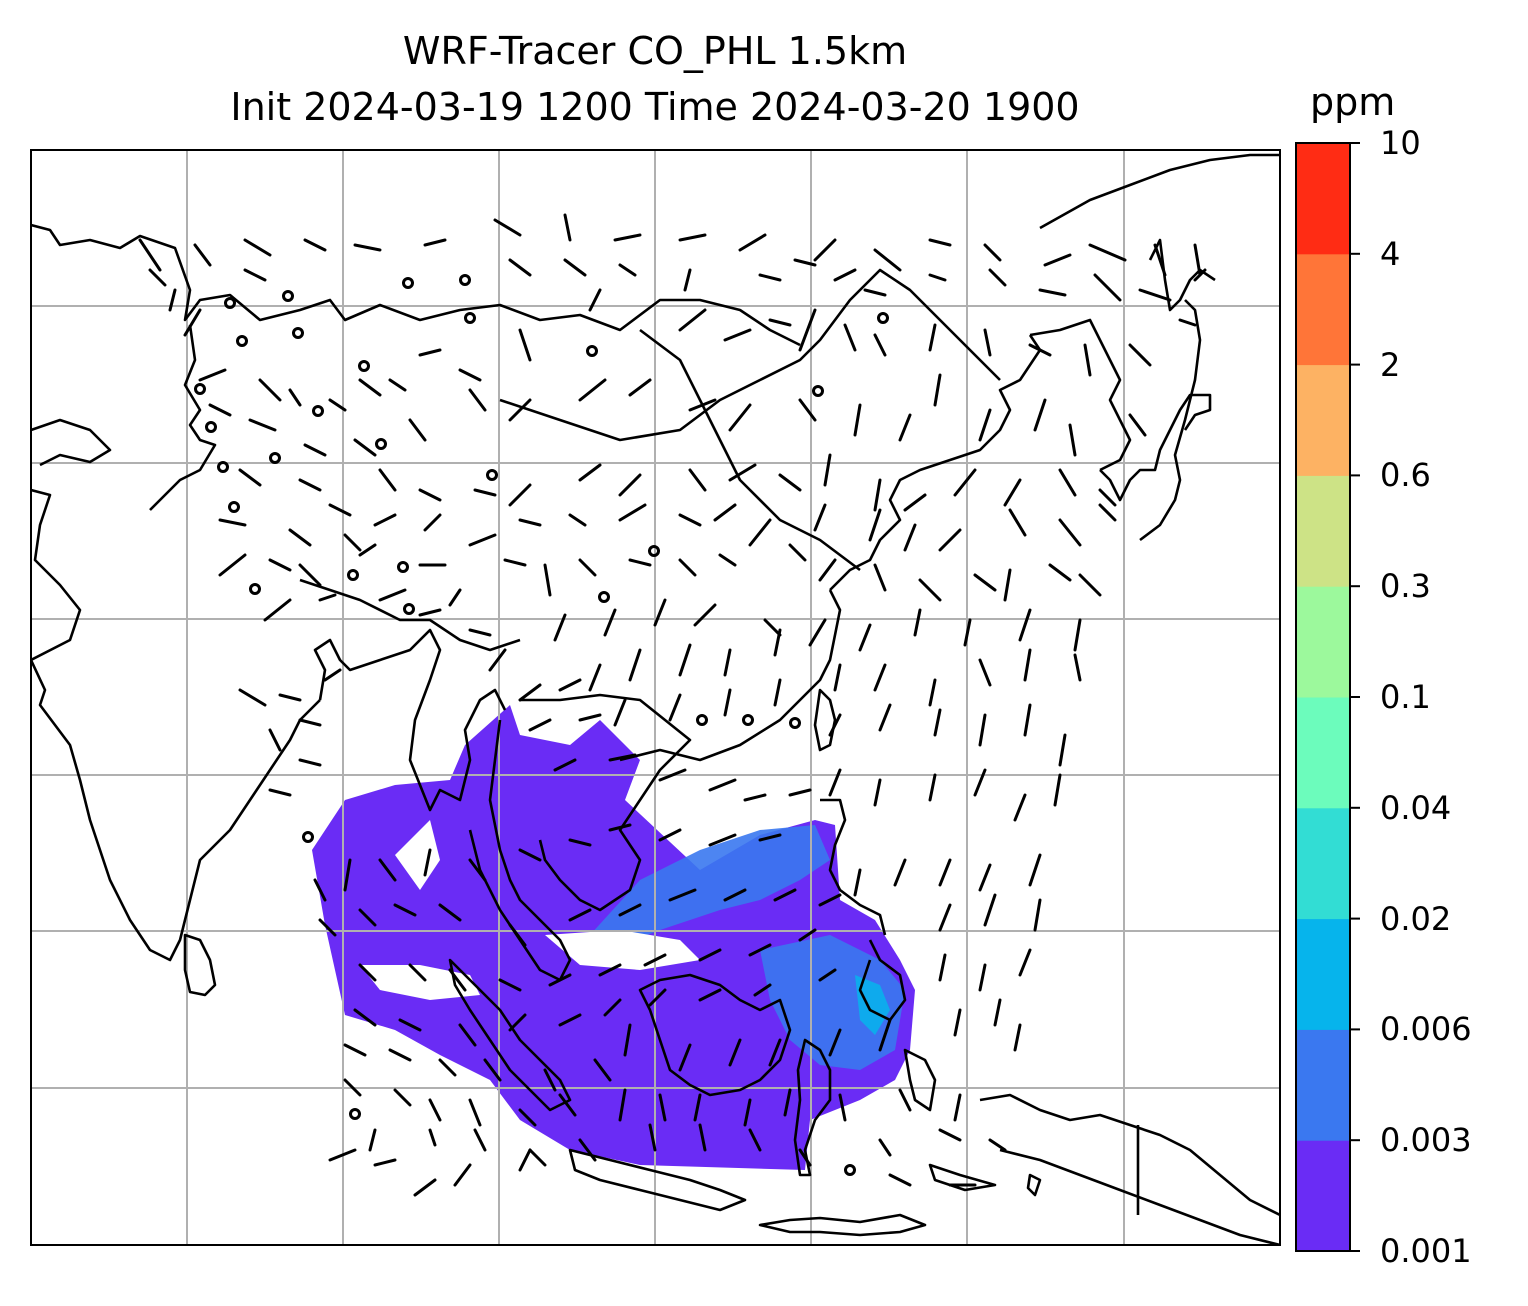 The image size is (1528, 1306). What do you see at coordinates (1426, 1140) in the screenshot?
I see `colorbar-tick-label: 0.003` at bounding box center [1426, 1140].